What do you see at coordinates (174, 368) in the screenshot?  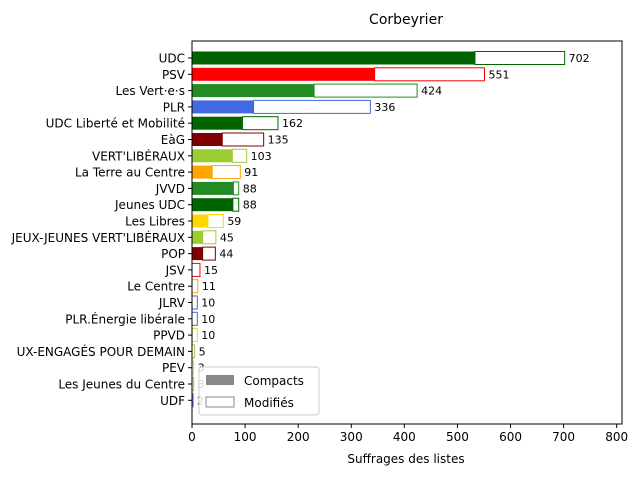 I see `y-tick-label: PEV` at bounding box center [174, 368].